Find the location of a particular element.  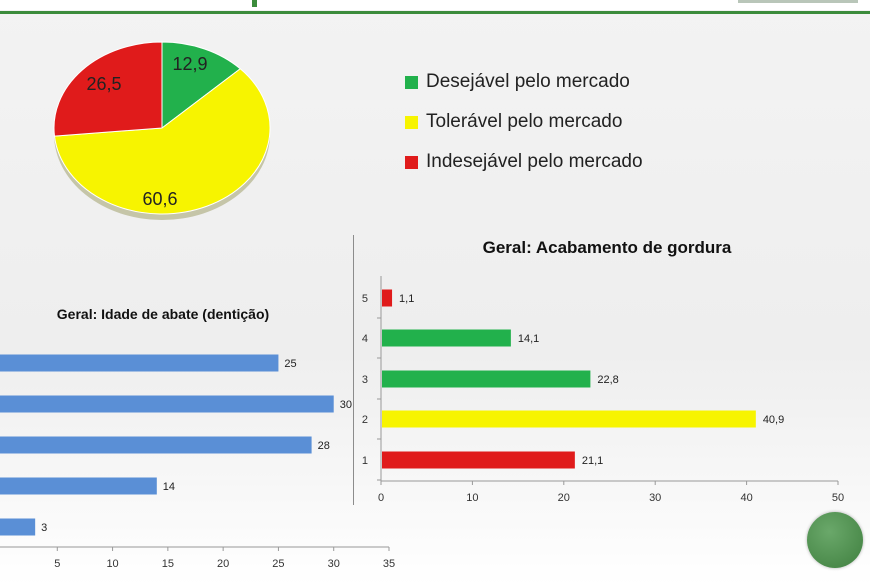

header-mark is located at coordinates (254, 3).